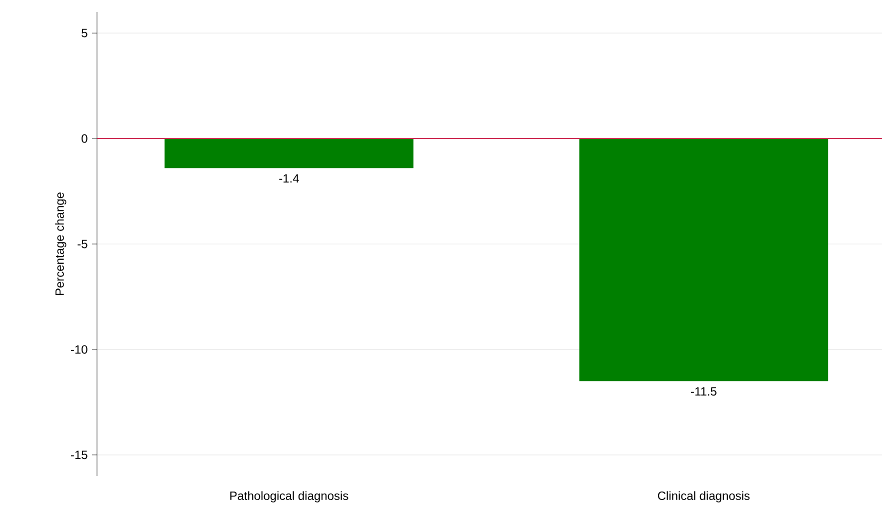 The width and height of the screenshot is (882, 516). Describe the element at coordinates (704, 496) in the screenshot. I see `x-tick-label: Clinical diagnosis` at that location.